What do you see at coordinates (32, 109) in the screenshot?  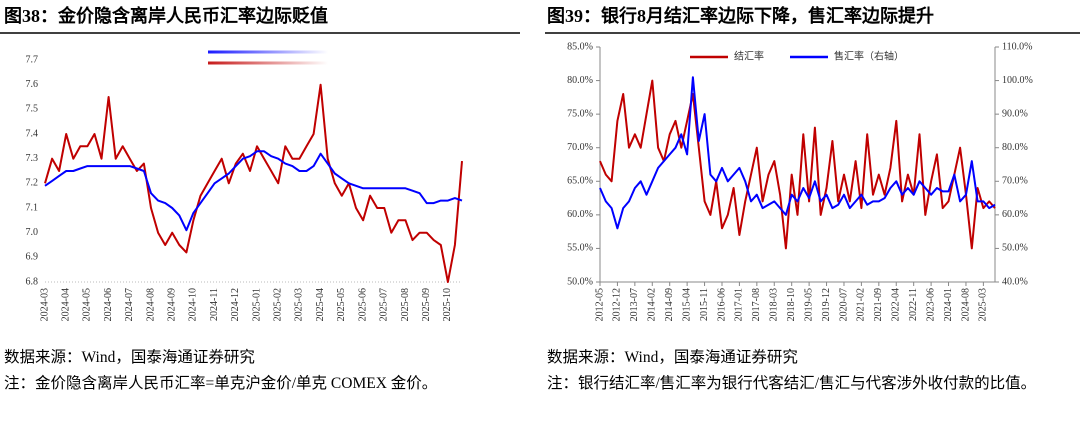 I see `y-tick-label: 7.5` at bounding box center [32, 109].